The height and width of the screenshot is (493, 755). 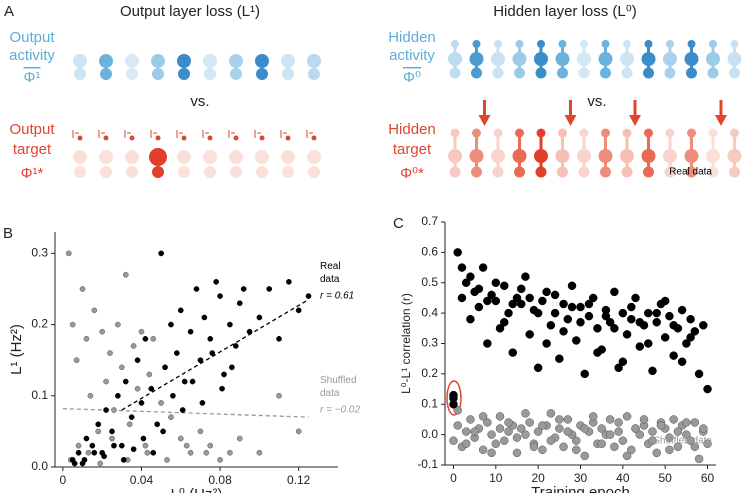 I want to click on panel-label: A, so click(x=9, y=11).